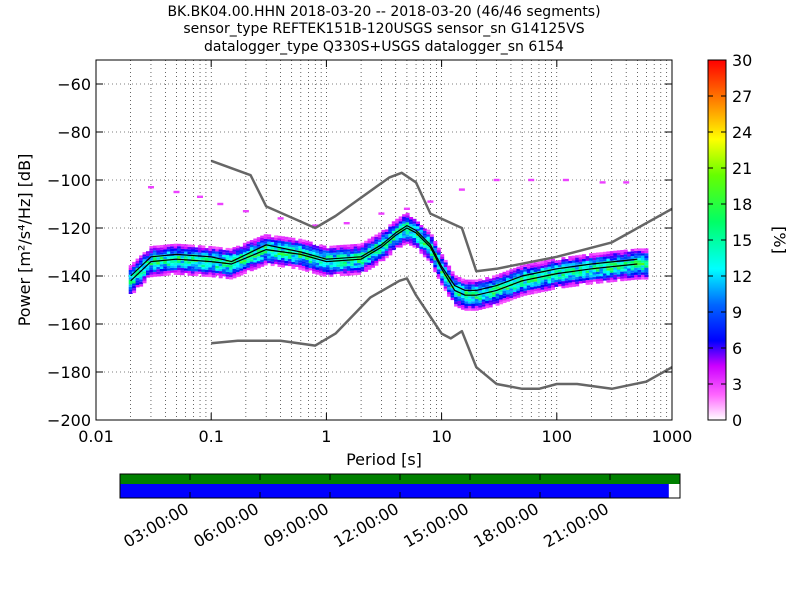  Describe the element at coordinates (280, 218) in the screenshot. I see `psd-cell-outlier` at that location.